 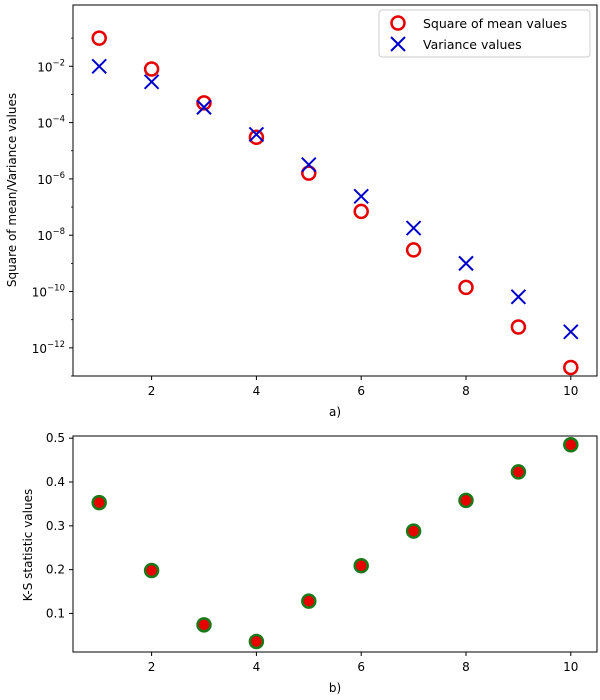 I want to click on chart-b-y-ticks: 0.1 0.2 0.3 0.4 0.5, so click(x=59, y=525).